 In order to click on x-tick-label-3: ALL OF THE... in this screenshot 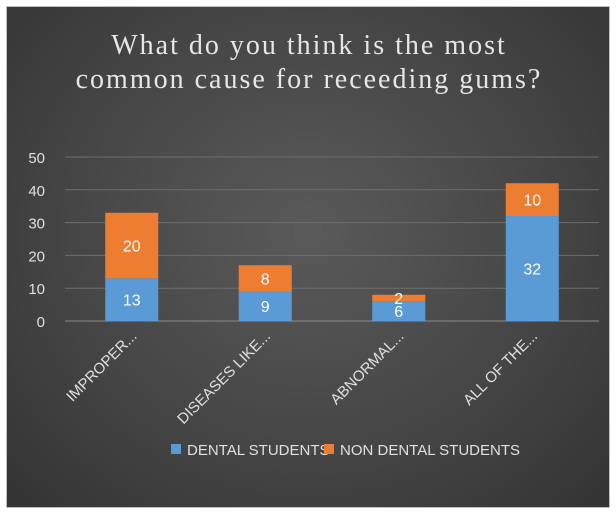, I will do `click(500, 368)`.